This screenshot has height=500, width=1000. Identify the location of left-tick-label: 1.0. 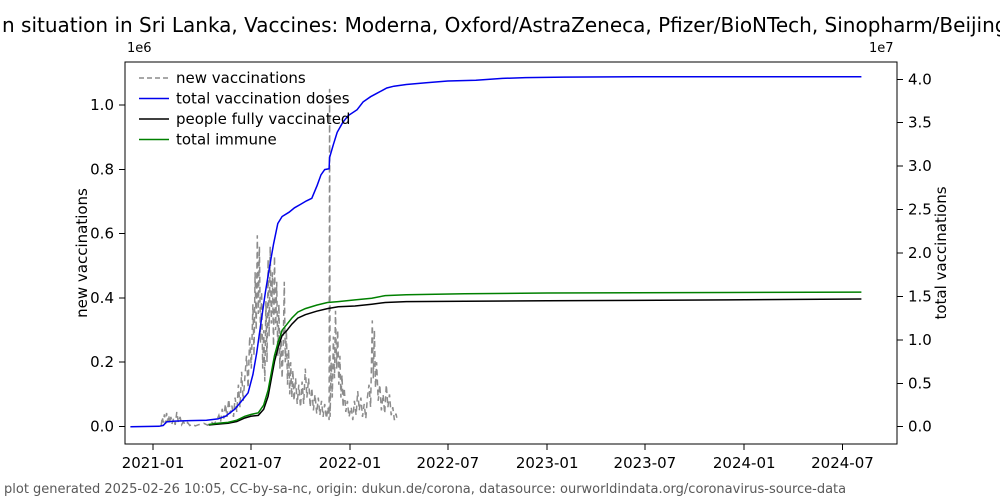
(102, 105).